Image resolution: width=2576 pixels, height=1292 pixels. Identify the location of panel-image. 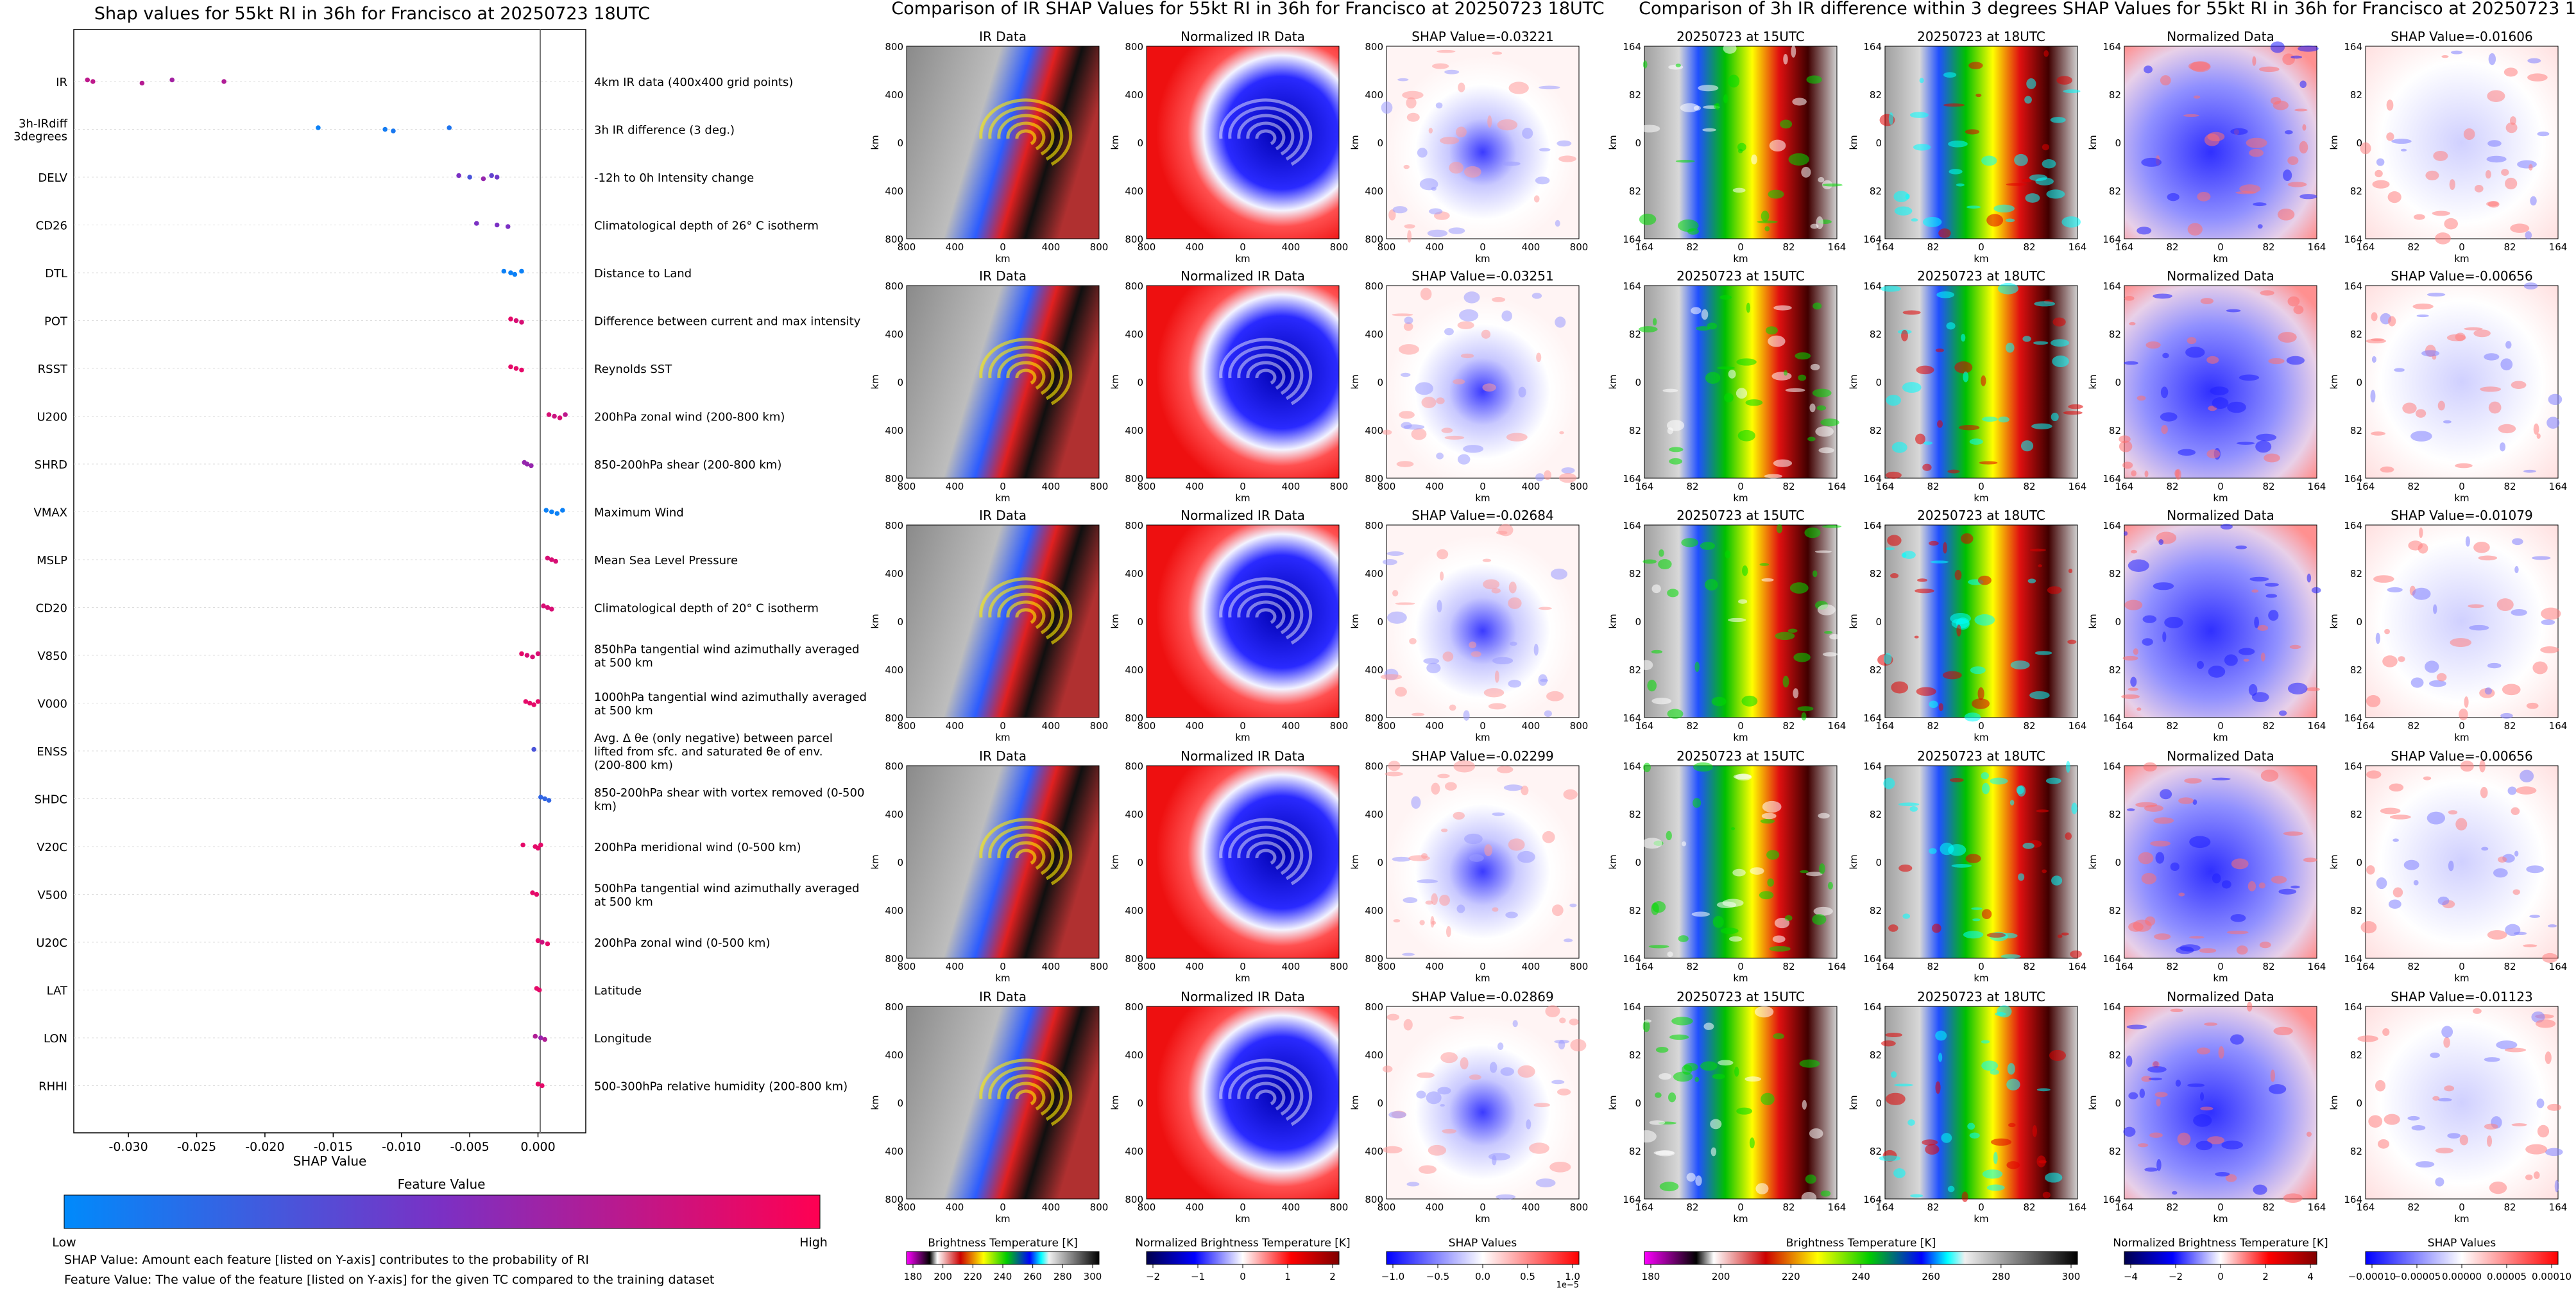
(2462, 382).